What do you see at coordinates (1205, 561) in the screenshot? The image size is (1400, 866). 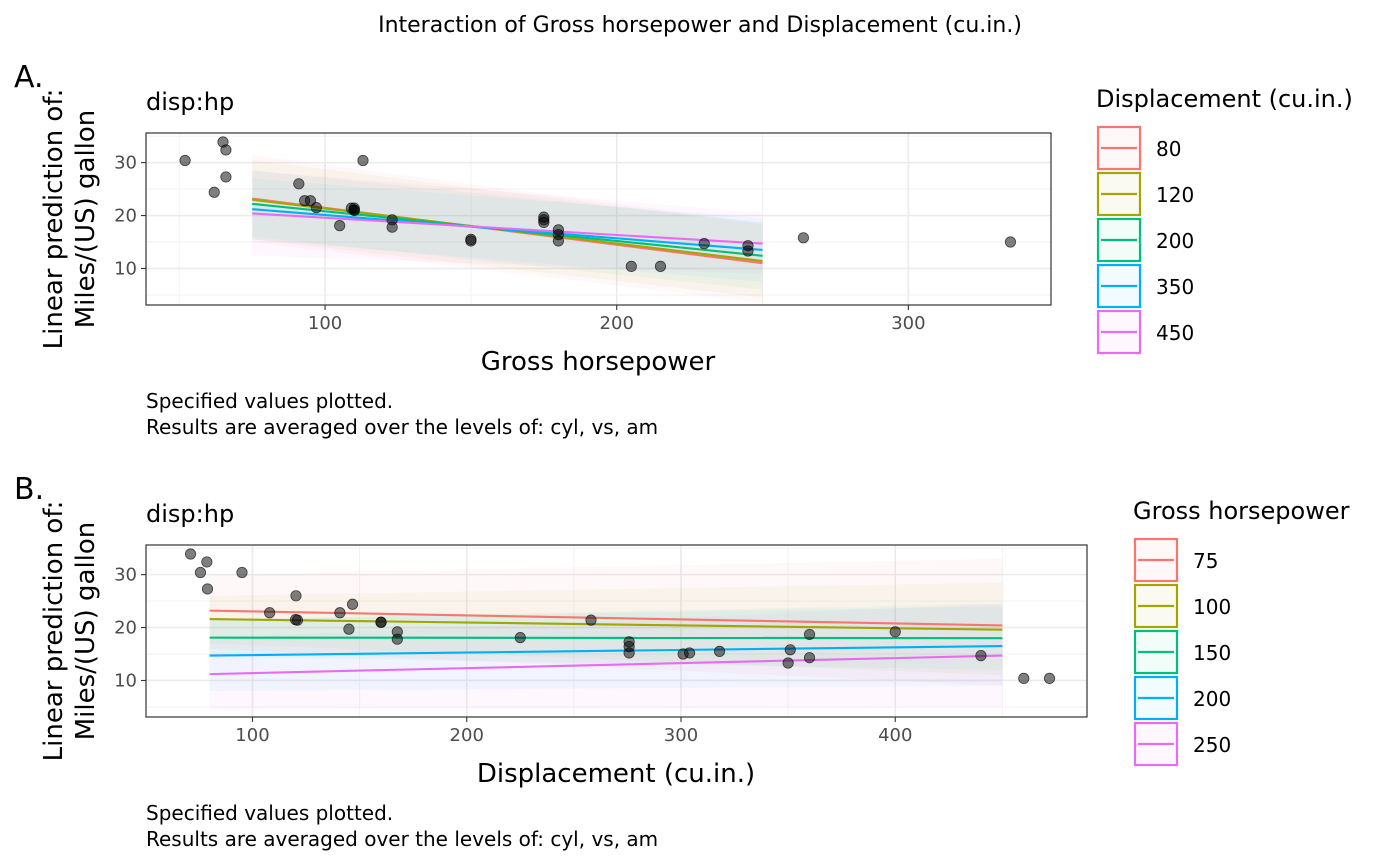 I see `legend-label-75: 75` at bounding box center [1205, 561].